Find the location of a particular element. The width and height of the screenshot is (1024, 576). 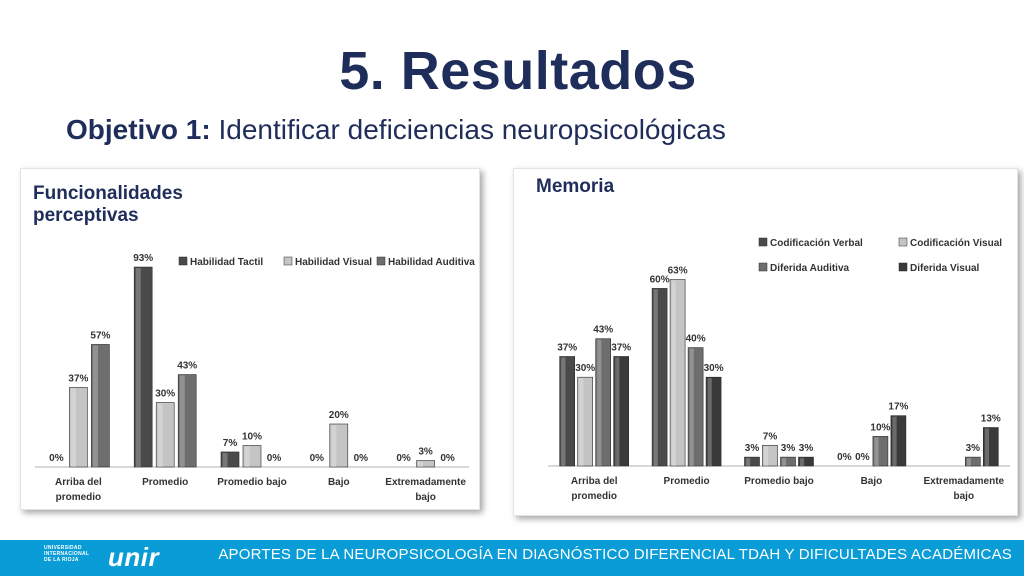

seal-line: UNIVERSIDAD is located at coordinates (63, 548).